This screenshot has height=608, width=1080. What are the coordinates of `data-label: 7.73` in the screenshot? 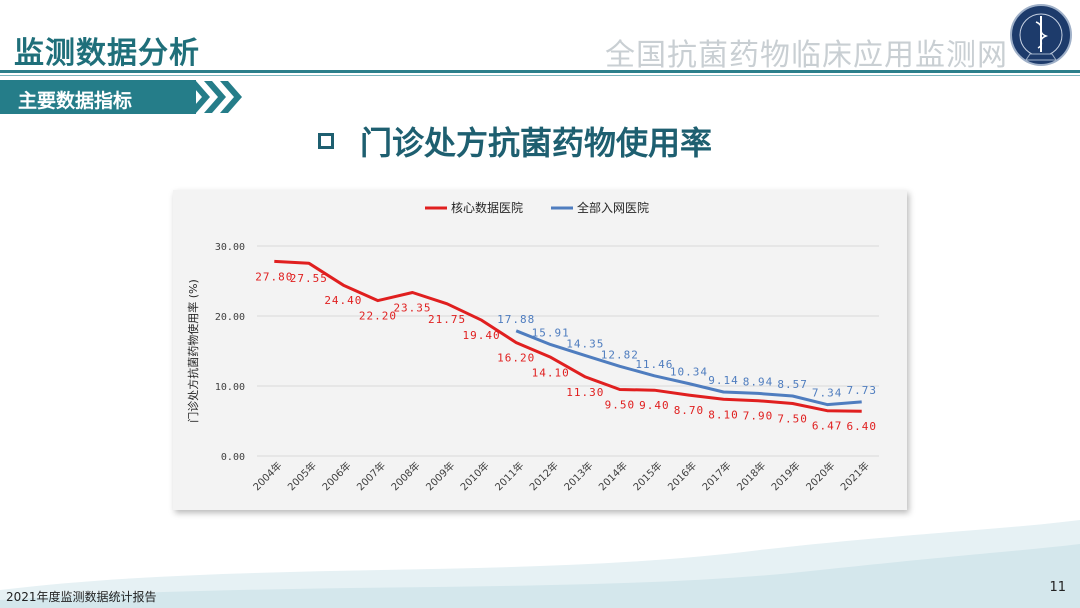 It's located at (861, 390).